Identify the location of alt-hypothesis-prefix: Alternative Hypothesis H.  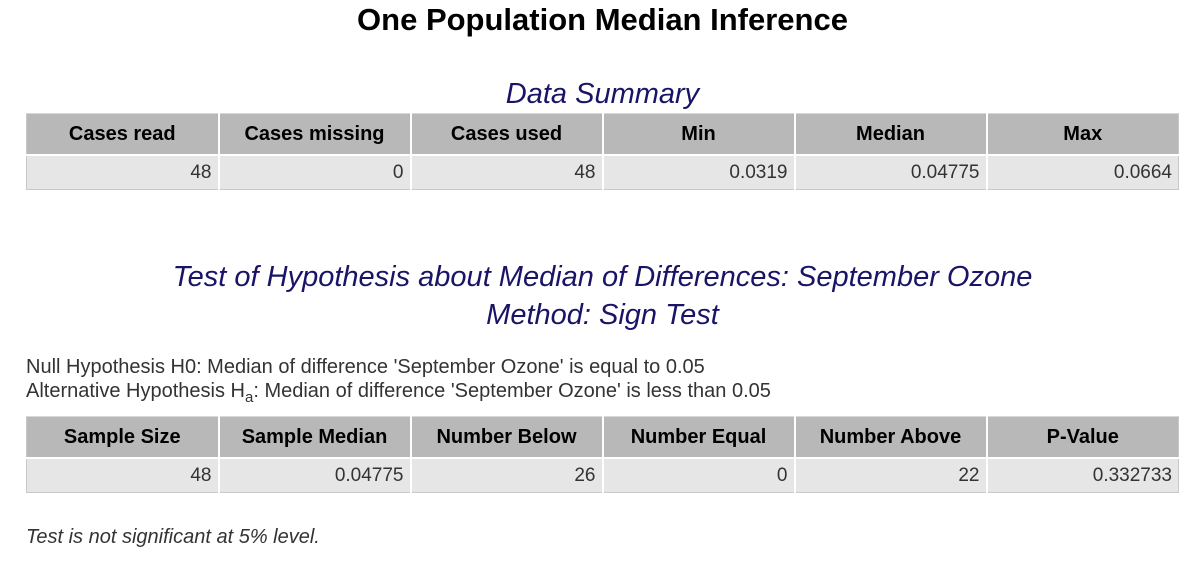
(135, 391).